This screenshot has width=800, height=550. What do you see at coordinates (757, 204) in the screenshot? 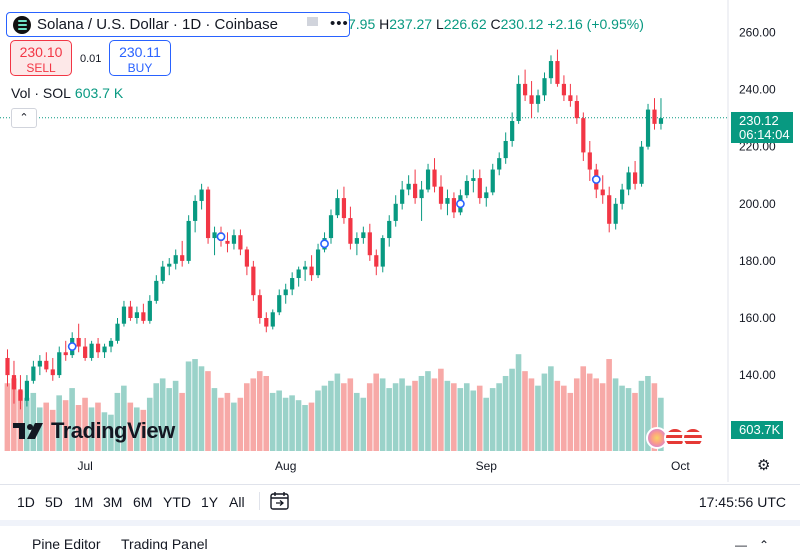
I see `y-tick-label: 200.00` at bounding box center [757, 204].